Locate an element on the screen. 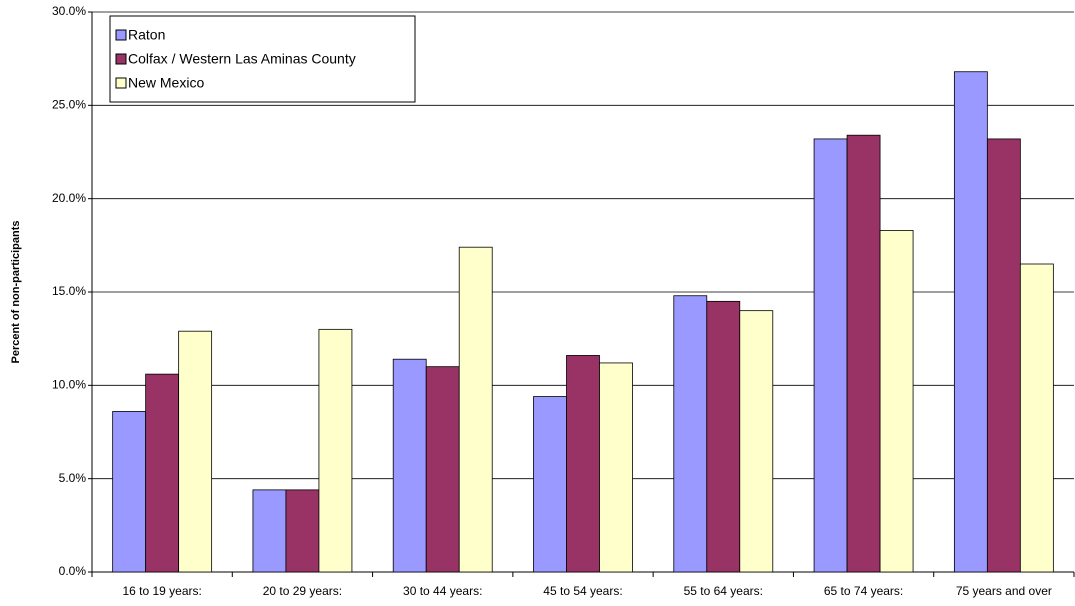 Image resolution: width=1075 pixels, height=606 pixels. y-axis-label: Percent of non-participants is located at coordinates (16, 291).